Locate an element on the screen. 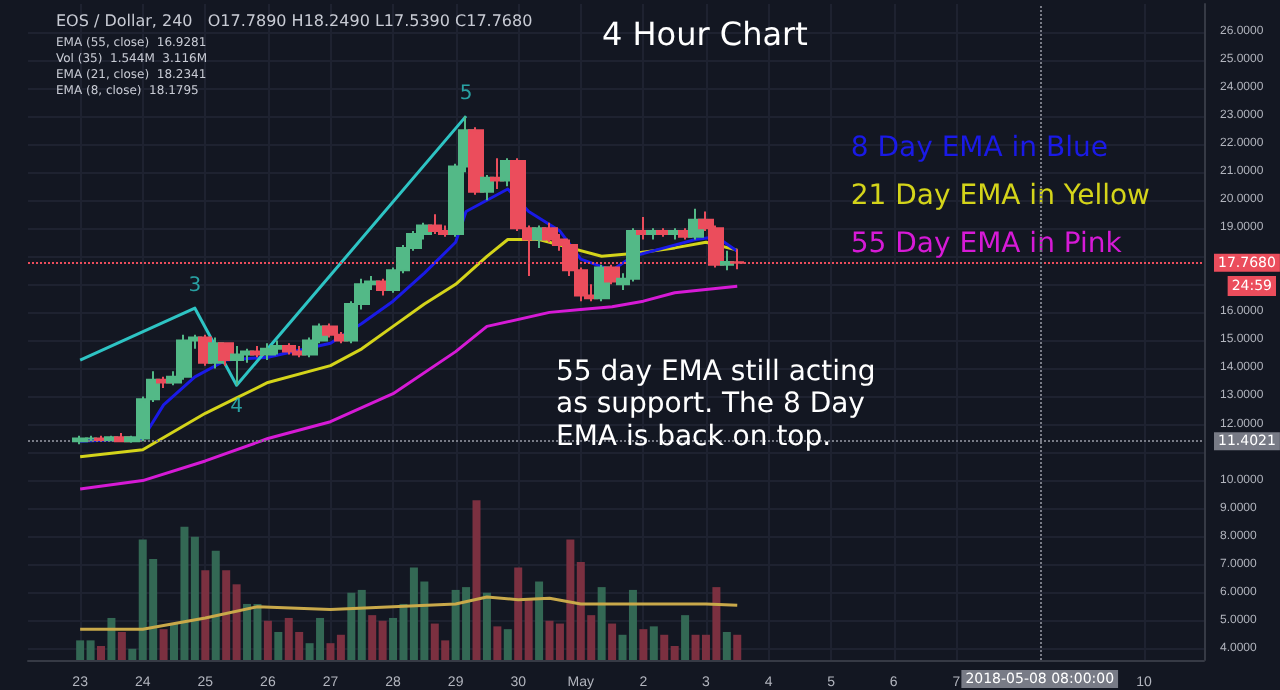  annotation: 5 is located at coordinates (466, 94).